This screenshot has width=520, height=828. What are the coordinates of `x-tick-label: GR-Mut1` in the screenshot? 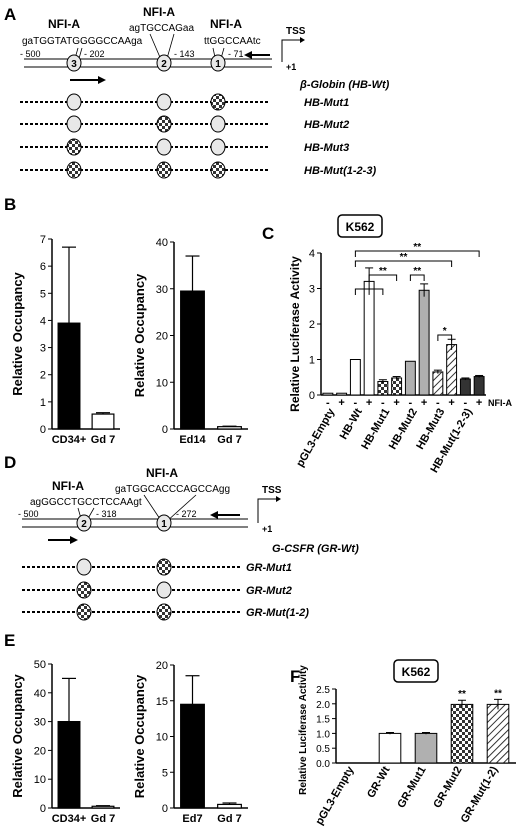 It's located at (411, 788).